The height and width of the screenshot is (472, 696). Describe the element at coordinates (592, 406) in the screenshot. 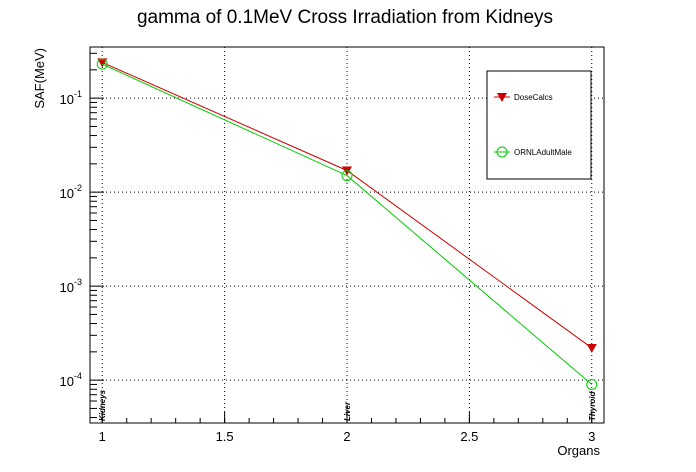

I see `category-label: Thyroid` at that location.